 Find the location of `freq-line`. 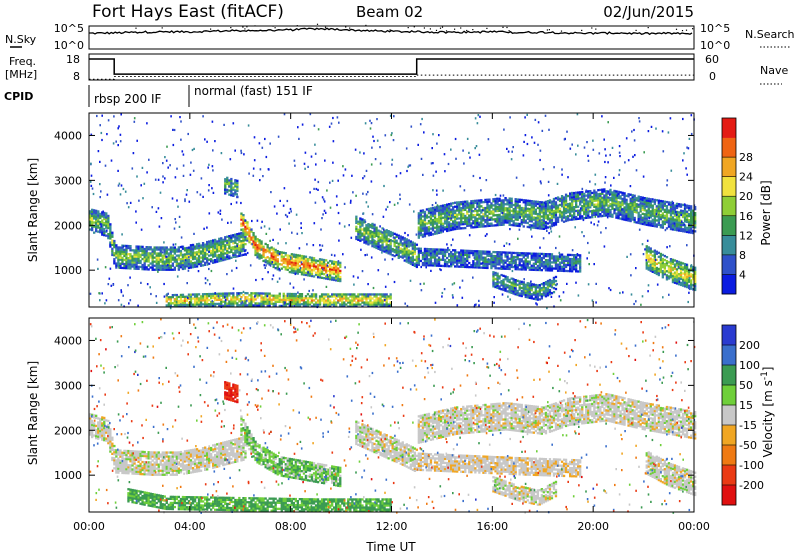

freq-line is located at coordinates (391, 66).